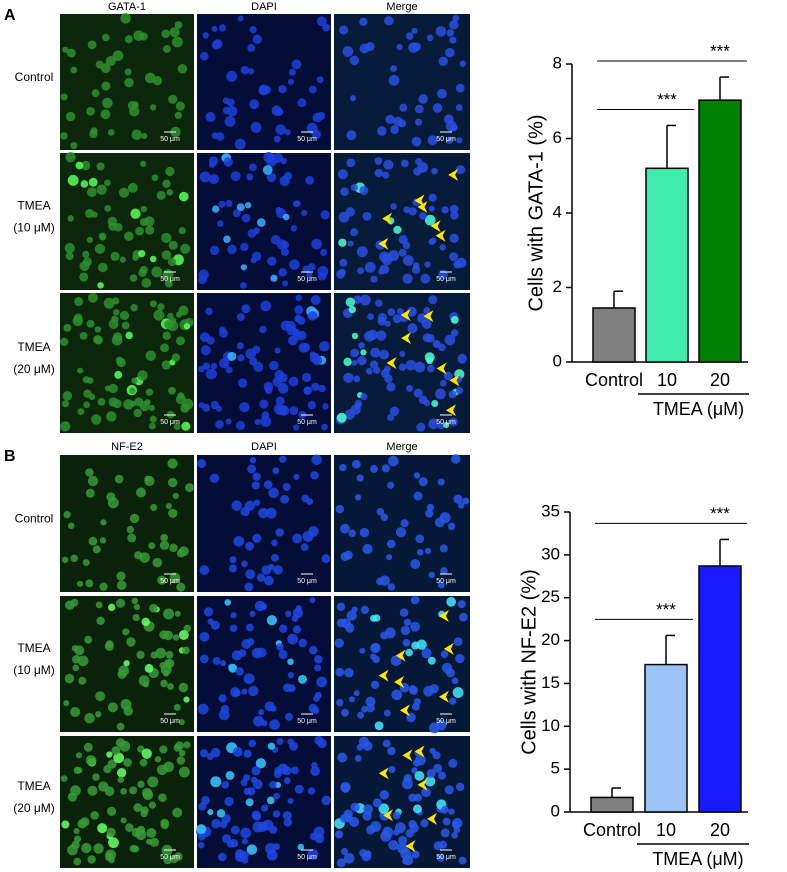 This screenshot has width=787, height=872. I want to click on bar, so click(612, 804).